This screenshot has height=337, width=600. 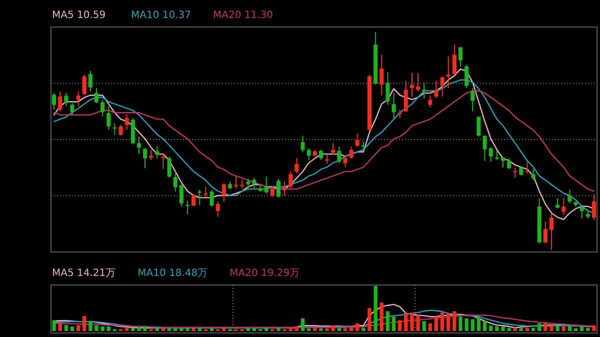 I want to click on text: MA20 19.29万, so click(x=265, y=273).